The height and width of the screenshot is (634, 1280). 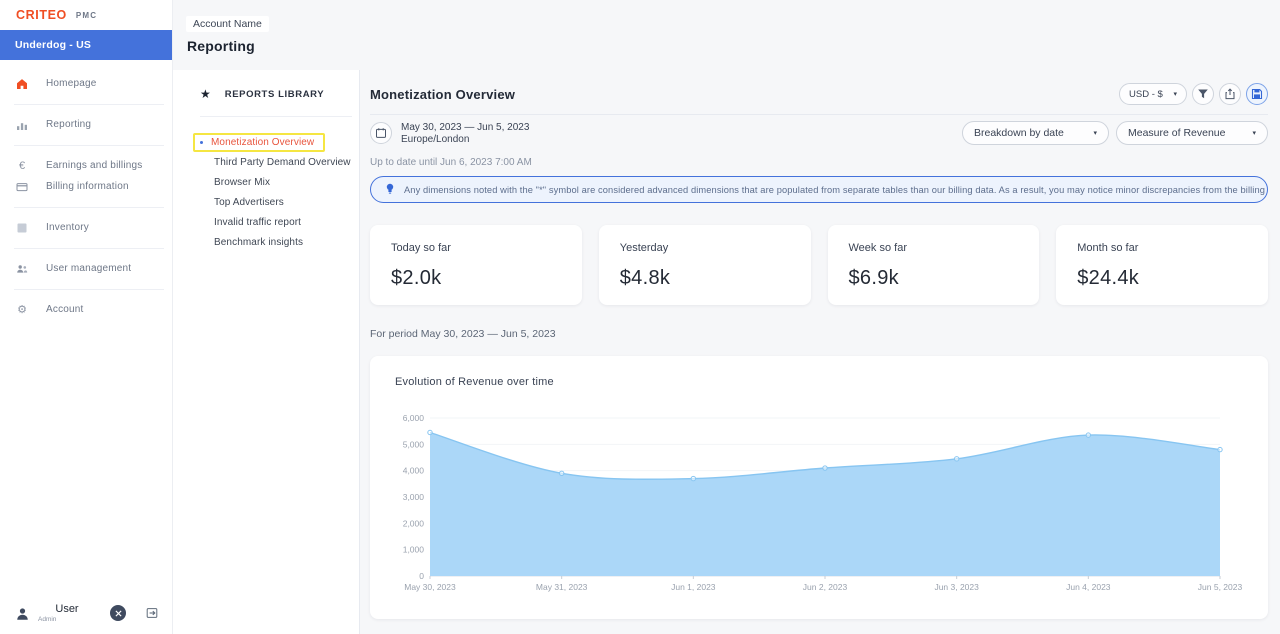 I want to click on save-icon, so click(x=1257, y=94).